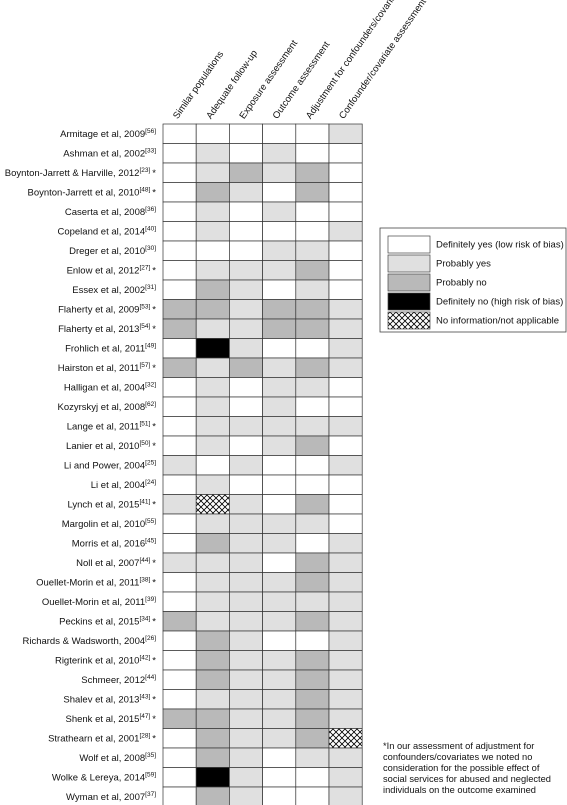  What do you see at coordinates (144, 579) in the screenshot?
I see `reference: [38]` at bounding box center [144, 579].